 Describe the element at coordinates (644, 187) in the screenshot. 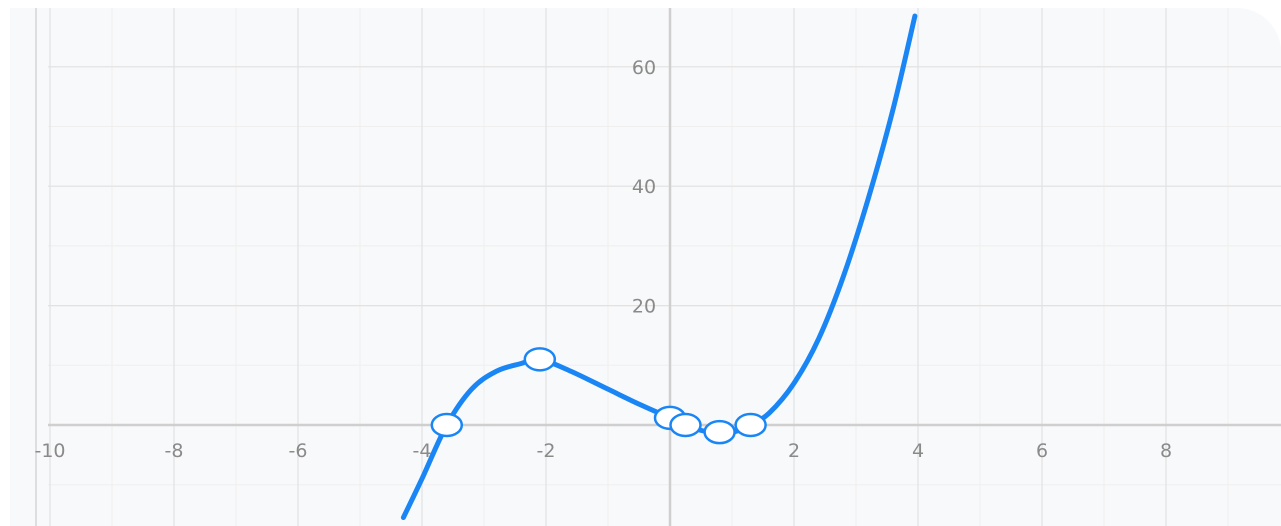

I see `y-tick-label: 40` at that location.